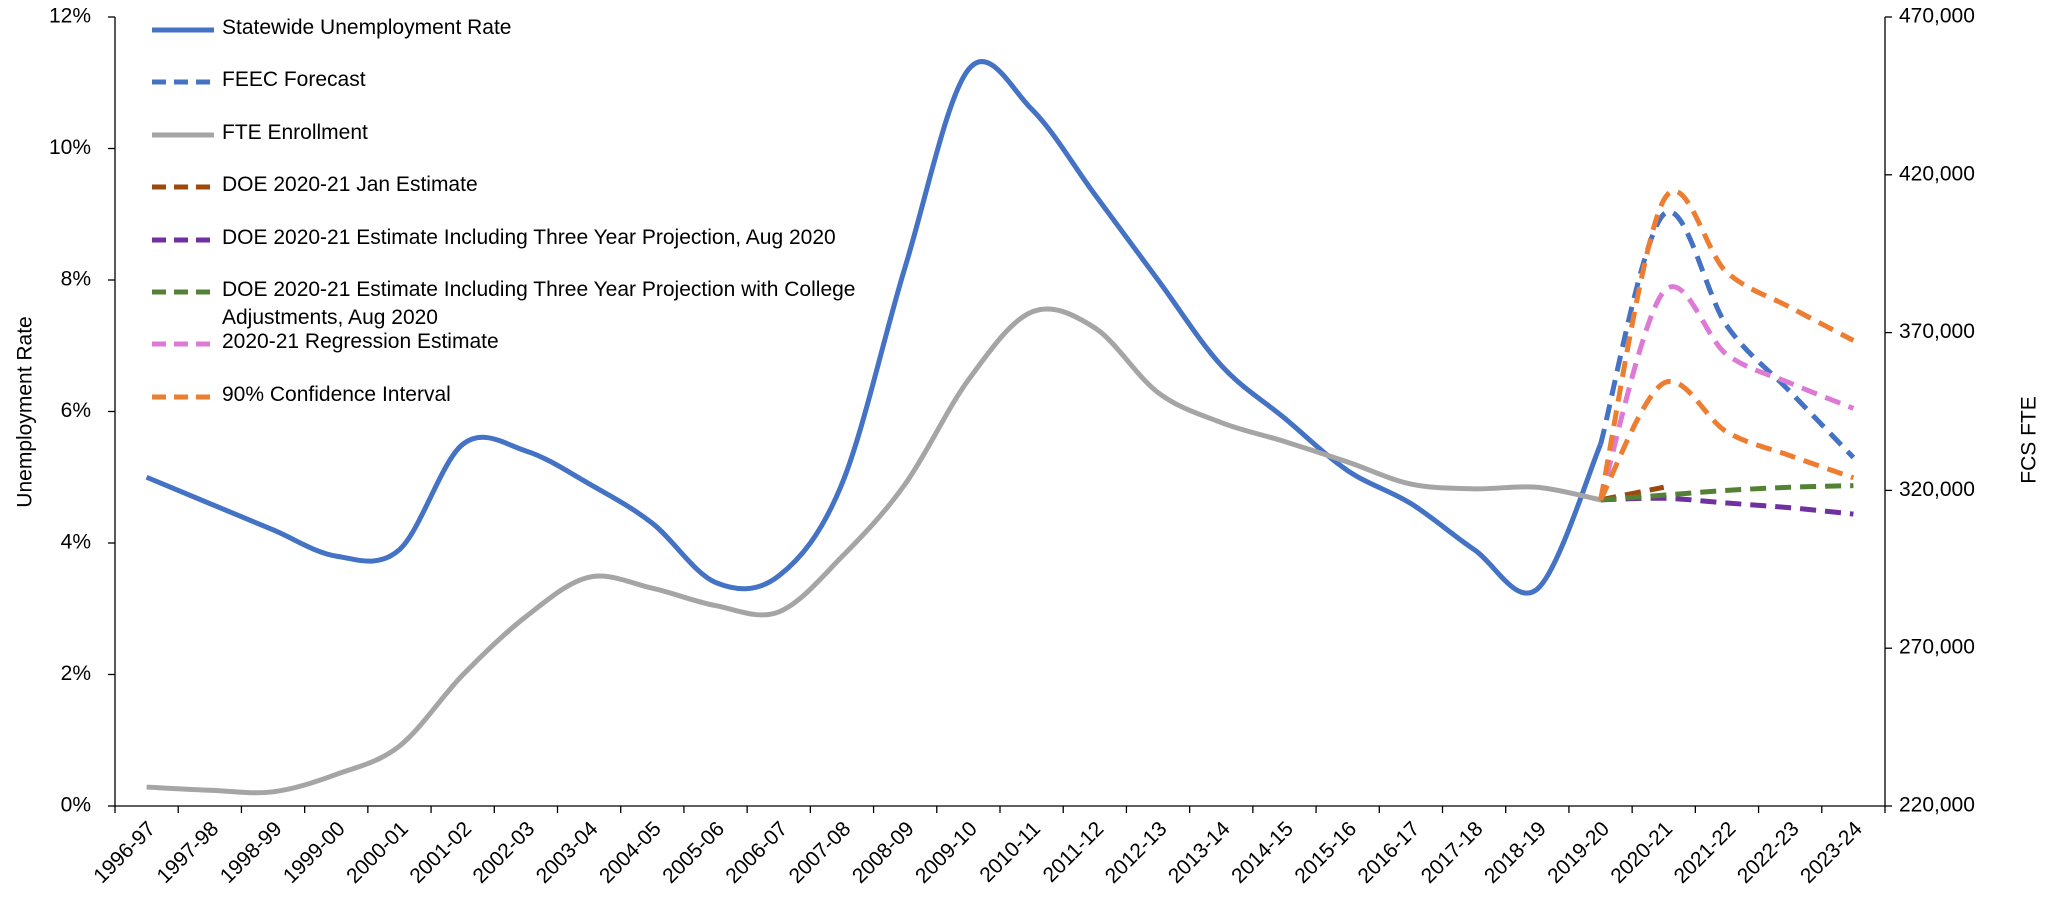 The height and width of the screenshot is (910, 2056). I want to click on x-tick-label: 2013-14, so click(1199, 852).